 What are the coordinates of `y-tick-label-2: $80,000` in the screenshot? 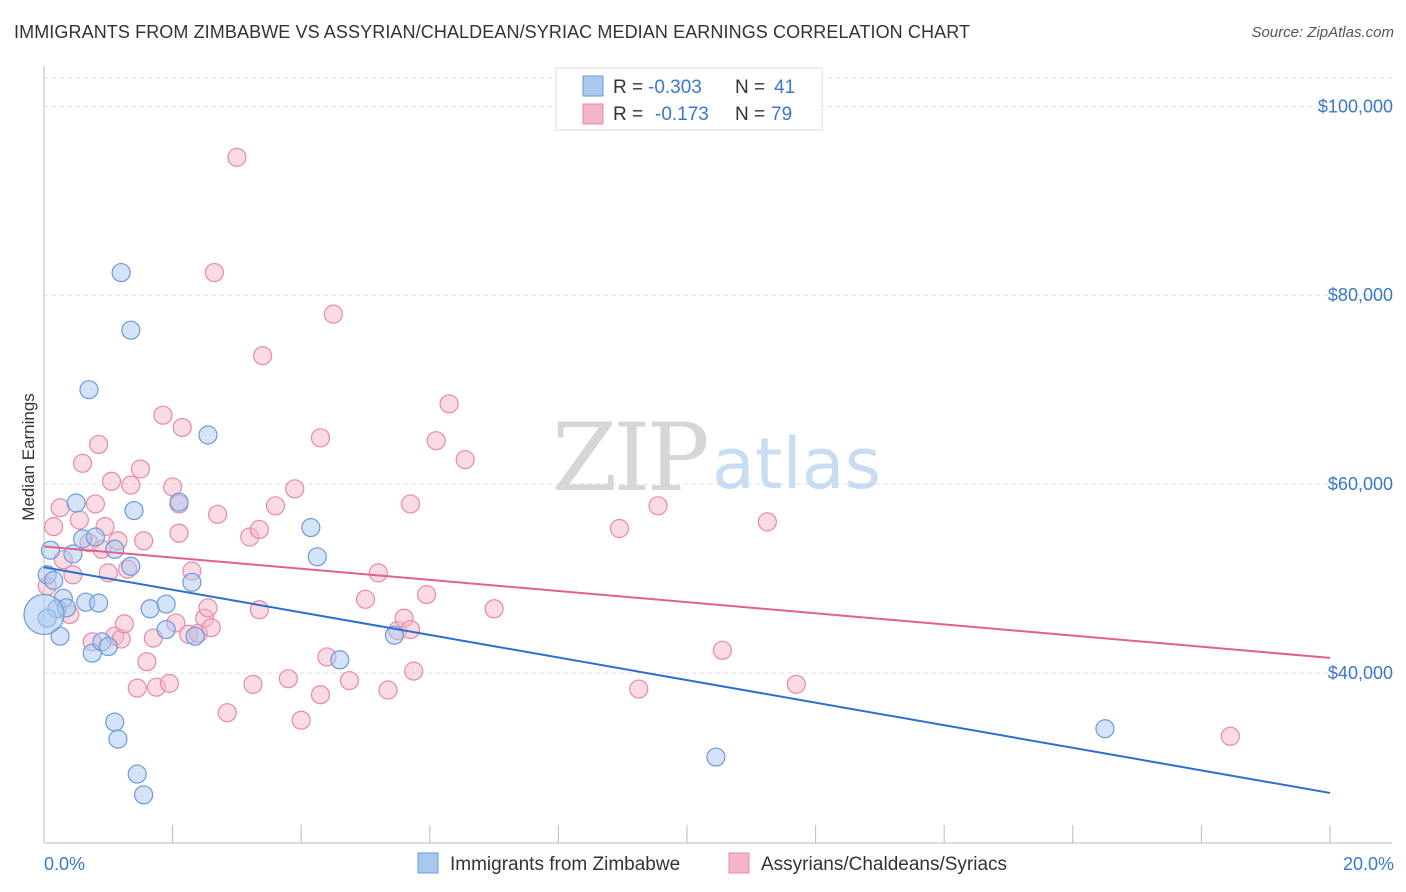 It's located at (1360, 295).